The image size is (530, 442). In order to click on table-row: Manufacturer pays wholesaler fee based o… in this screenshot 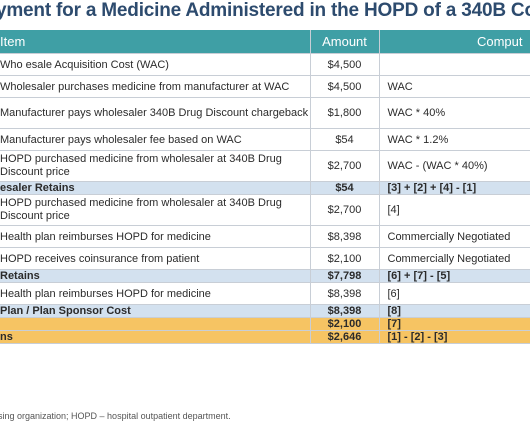, I will do `click(265, 139)`.